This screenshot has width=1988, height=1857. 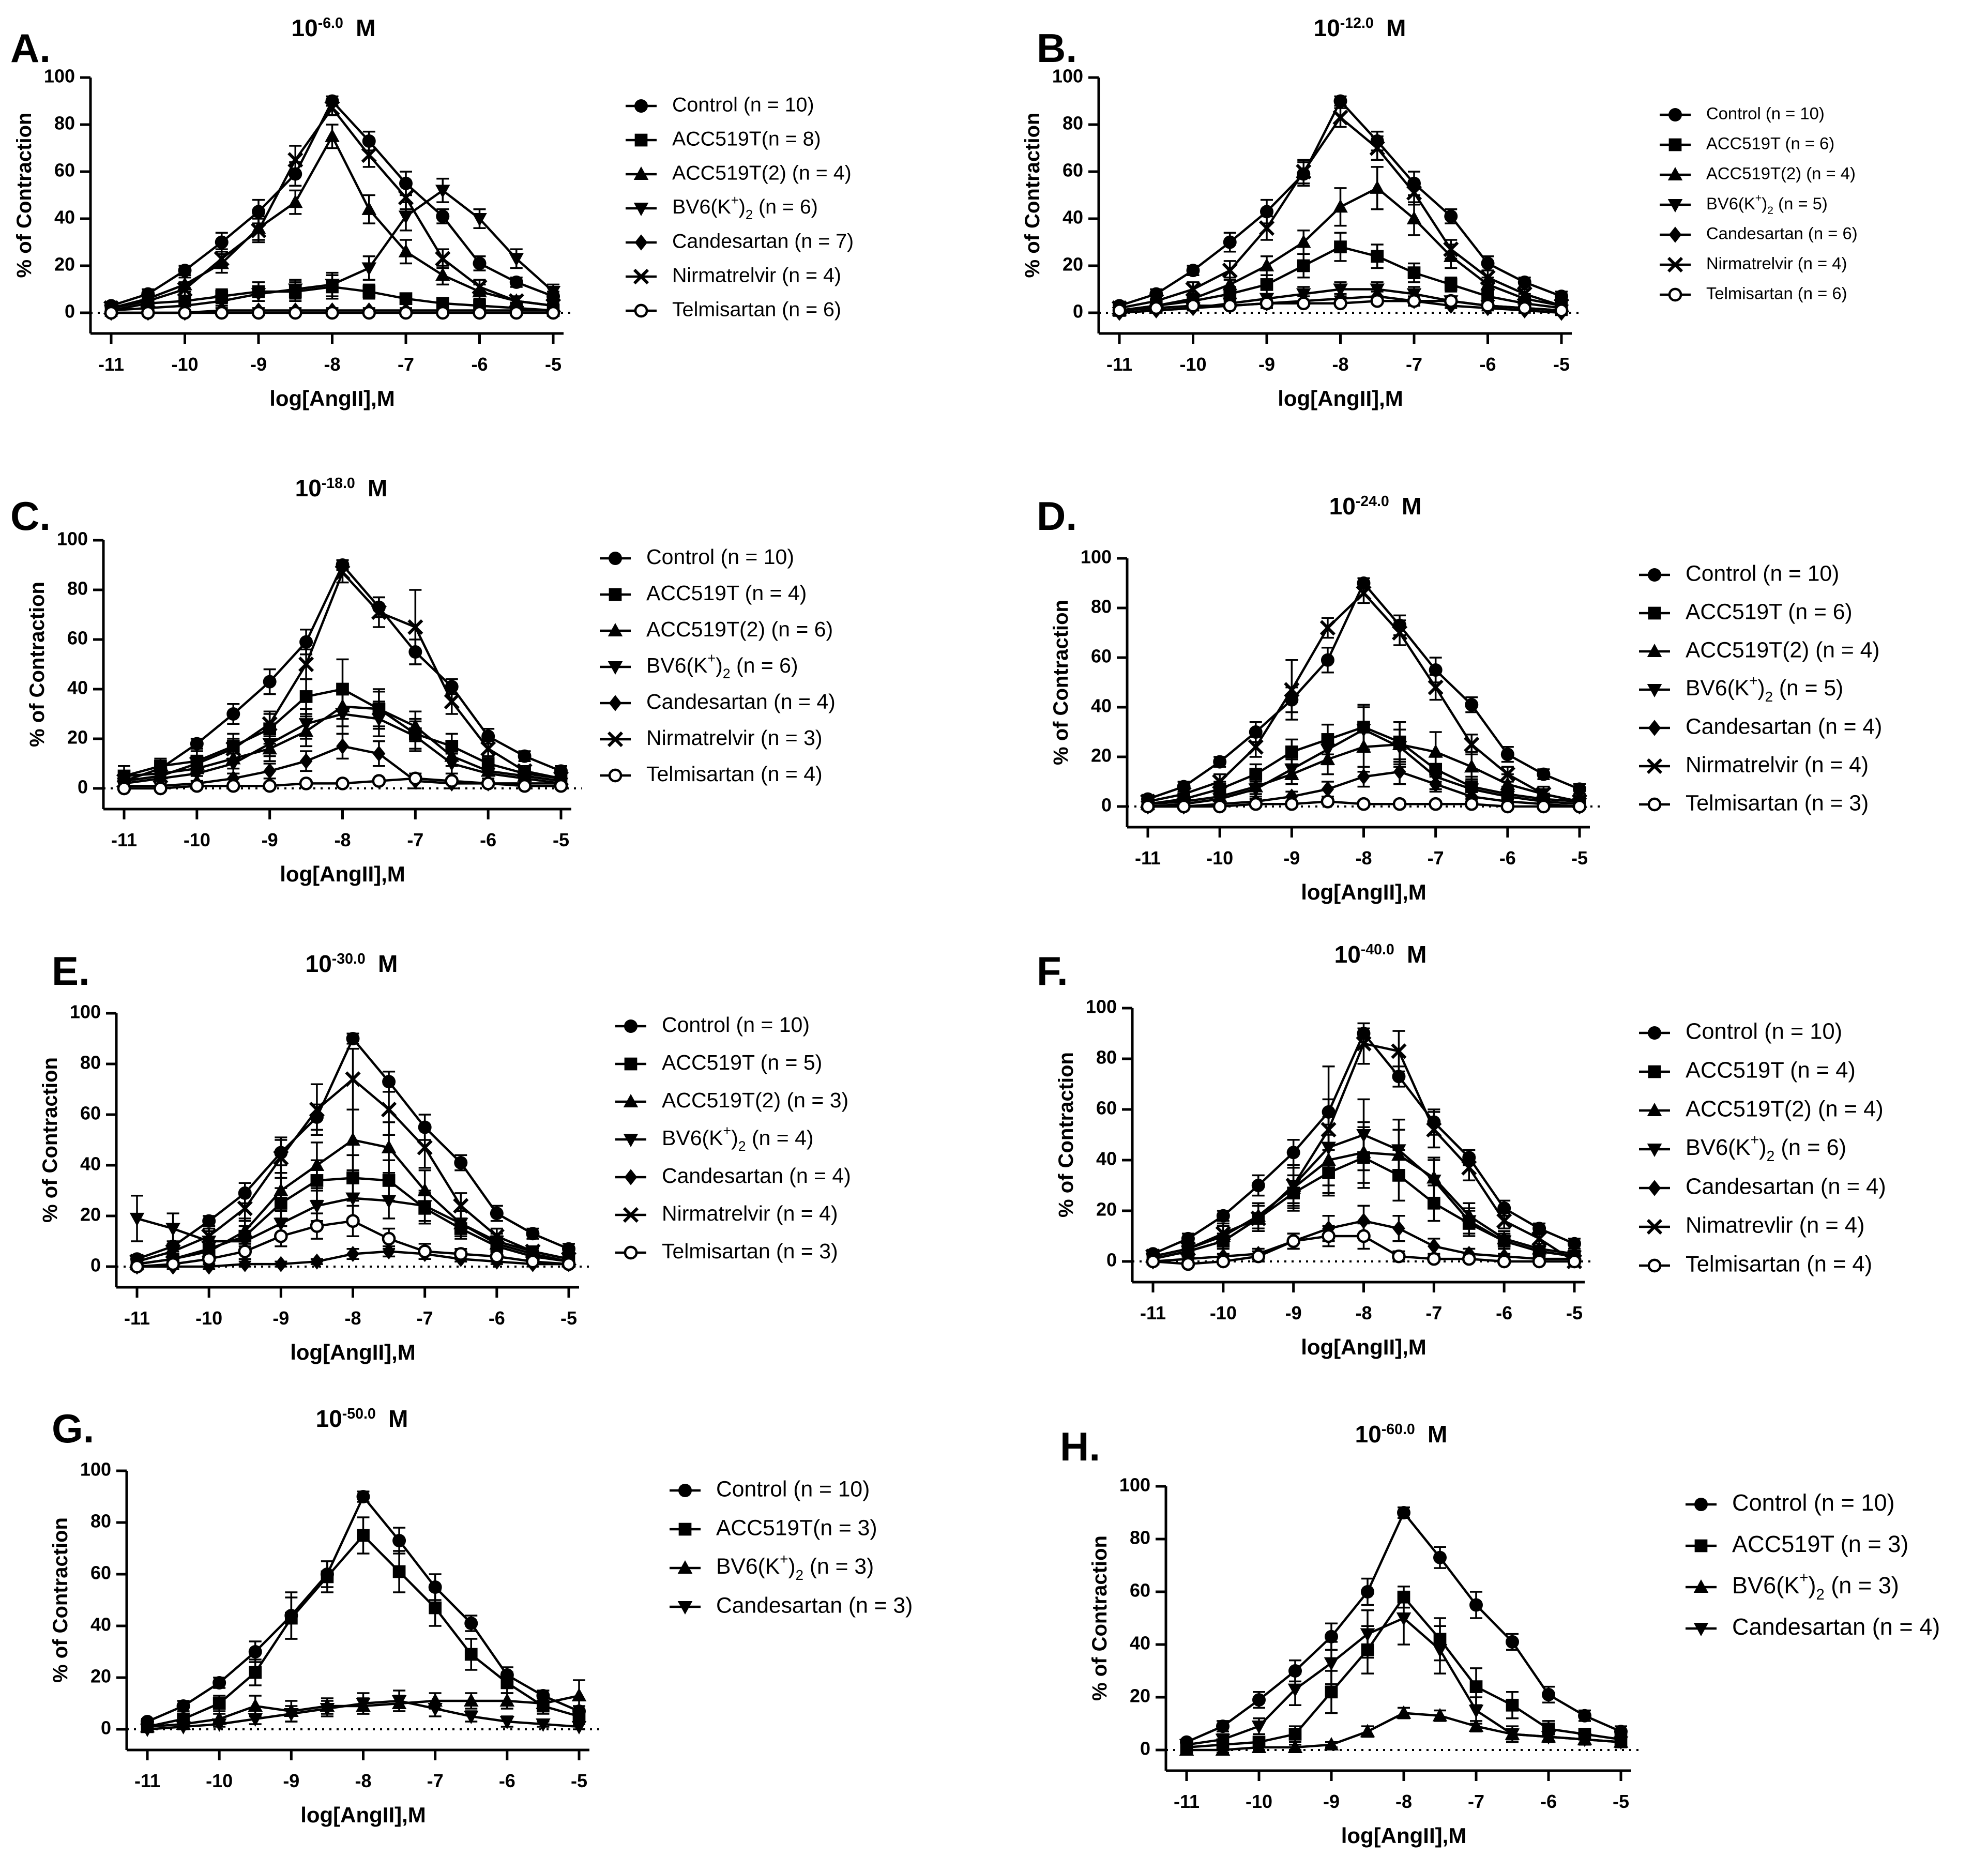 I want to click on legend-label: Nirmatrelvir (n = 4), so click(x=756, y=275).